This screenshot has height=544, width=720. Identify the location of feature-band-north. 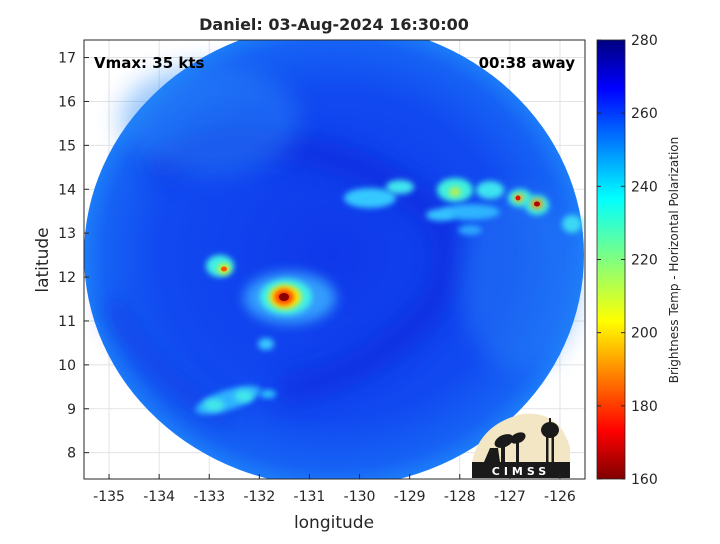
(463, 206).